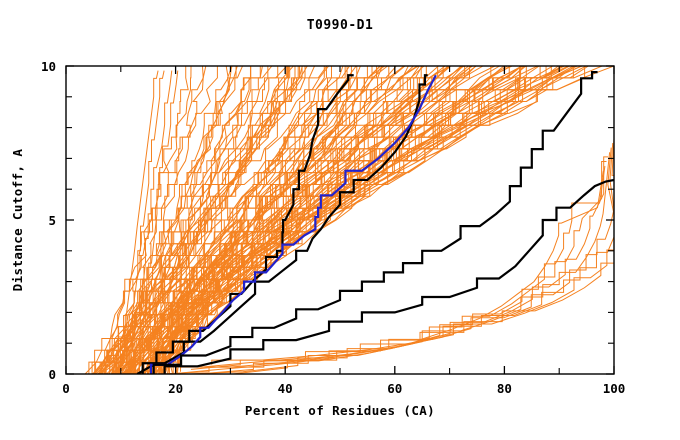  I want to click on y-axis-title: Distance Cutoff, A, so click(17, 220).